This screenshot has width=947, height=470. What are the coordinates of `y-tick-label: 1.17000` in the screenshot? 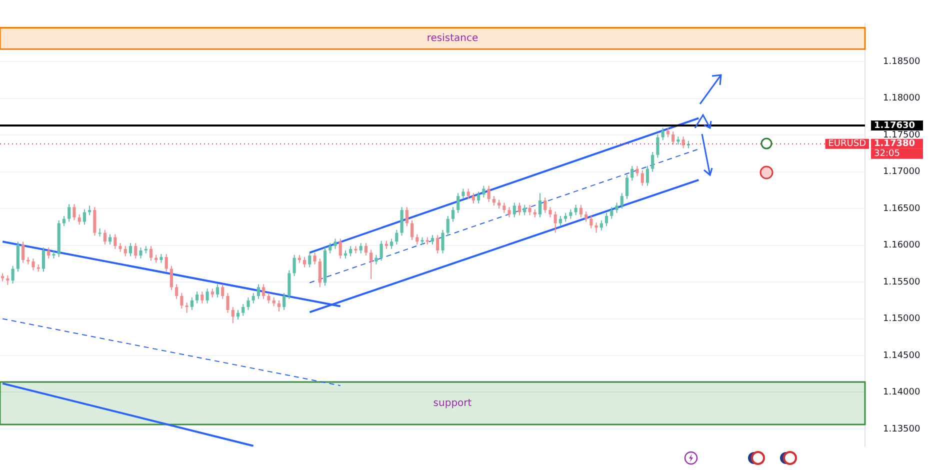 It's located at (901, 172).